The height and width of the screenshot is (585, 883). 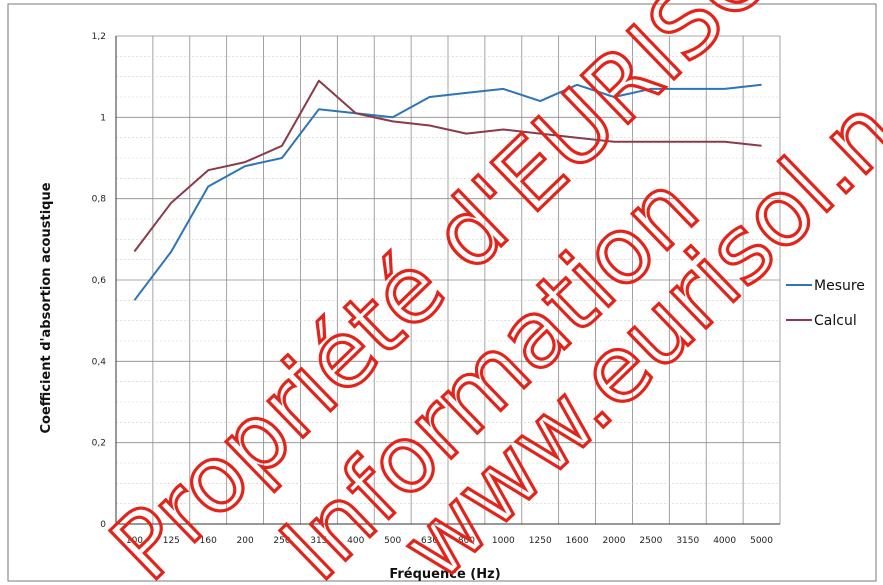 I want to click on y-tick-label: 0,8, so click(x=99, y=200).